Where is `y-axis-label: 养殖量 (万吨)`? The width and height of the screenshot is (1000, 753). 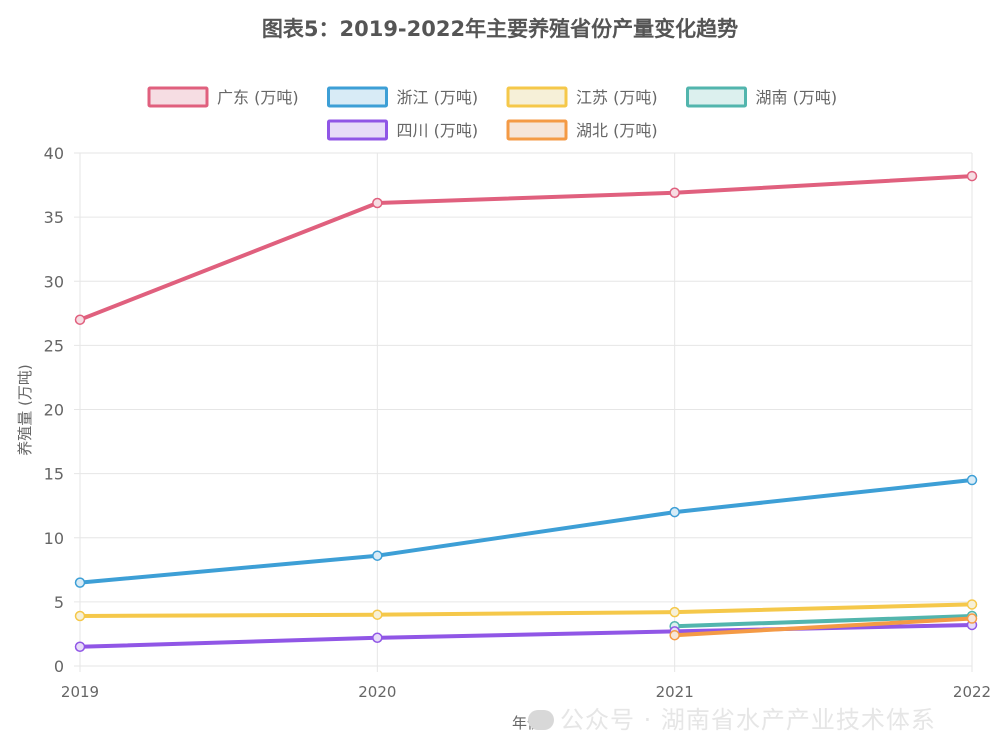
y-axis-label: 养殖量 (万吨) is located at coordinates (25, 409).